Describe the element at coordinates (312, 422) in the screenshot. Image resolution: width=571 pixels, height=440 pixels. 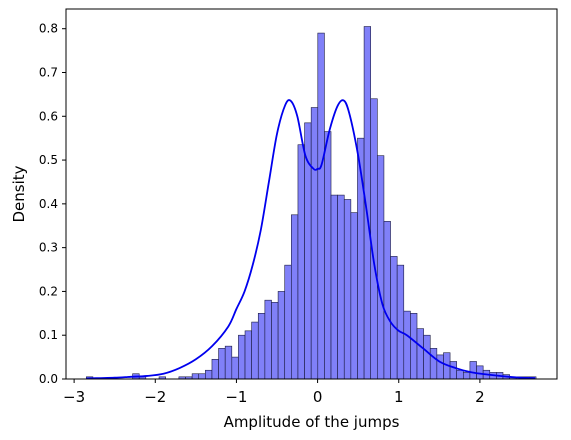
I see `x-axis-label: Amplitude of the jumps` at that location.